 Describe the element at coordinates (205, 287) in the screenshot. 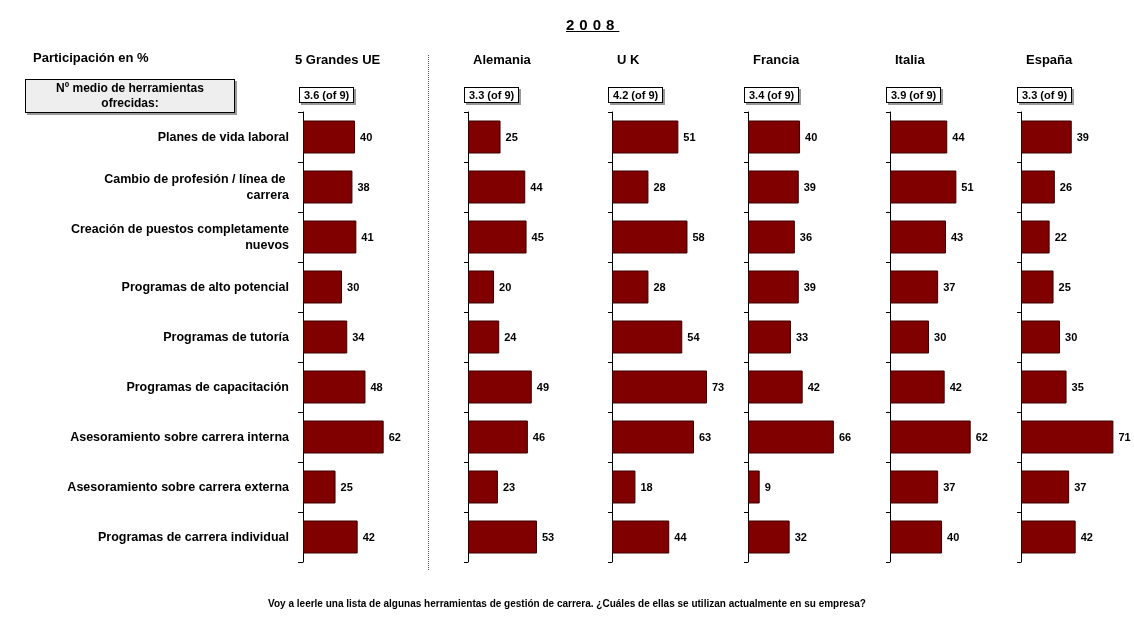

I see `y-tick-label: Programas de alto potencial` at that location.